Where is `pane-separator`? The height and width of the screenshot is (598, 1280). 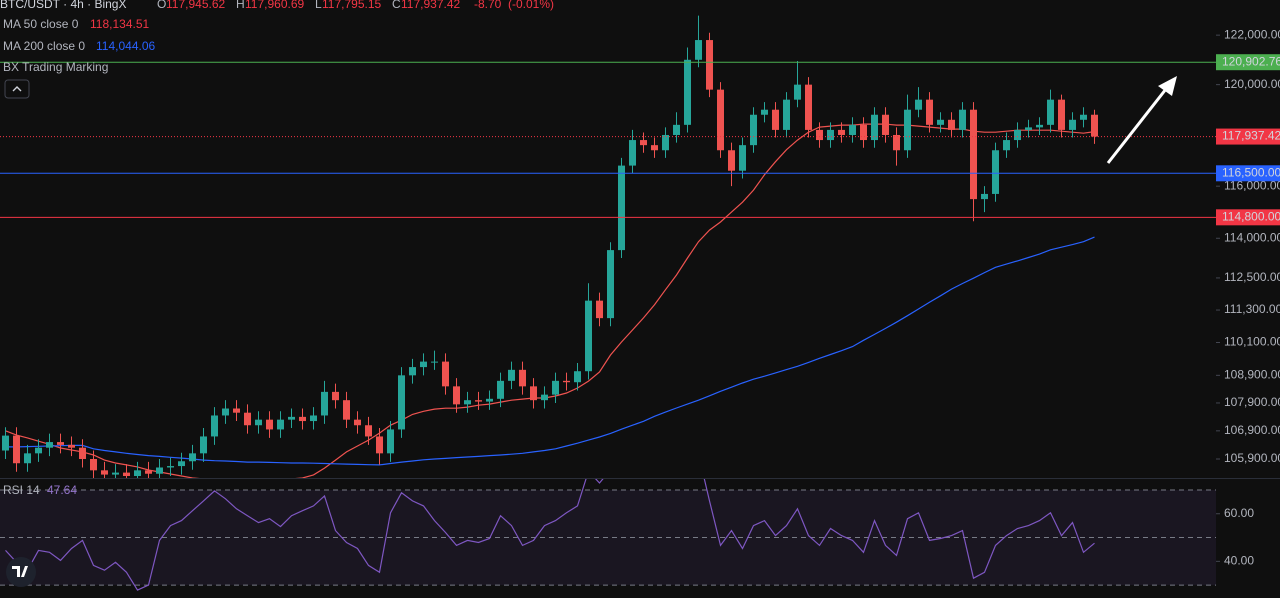 pane-separator is located at coordinates (640, 478).